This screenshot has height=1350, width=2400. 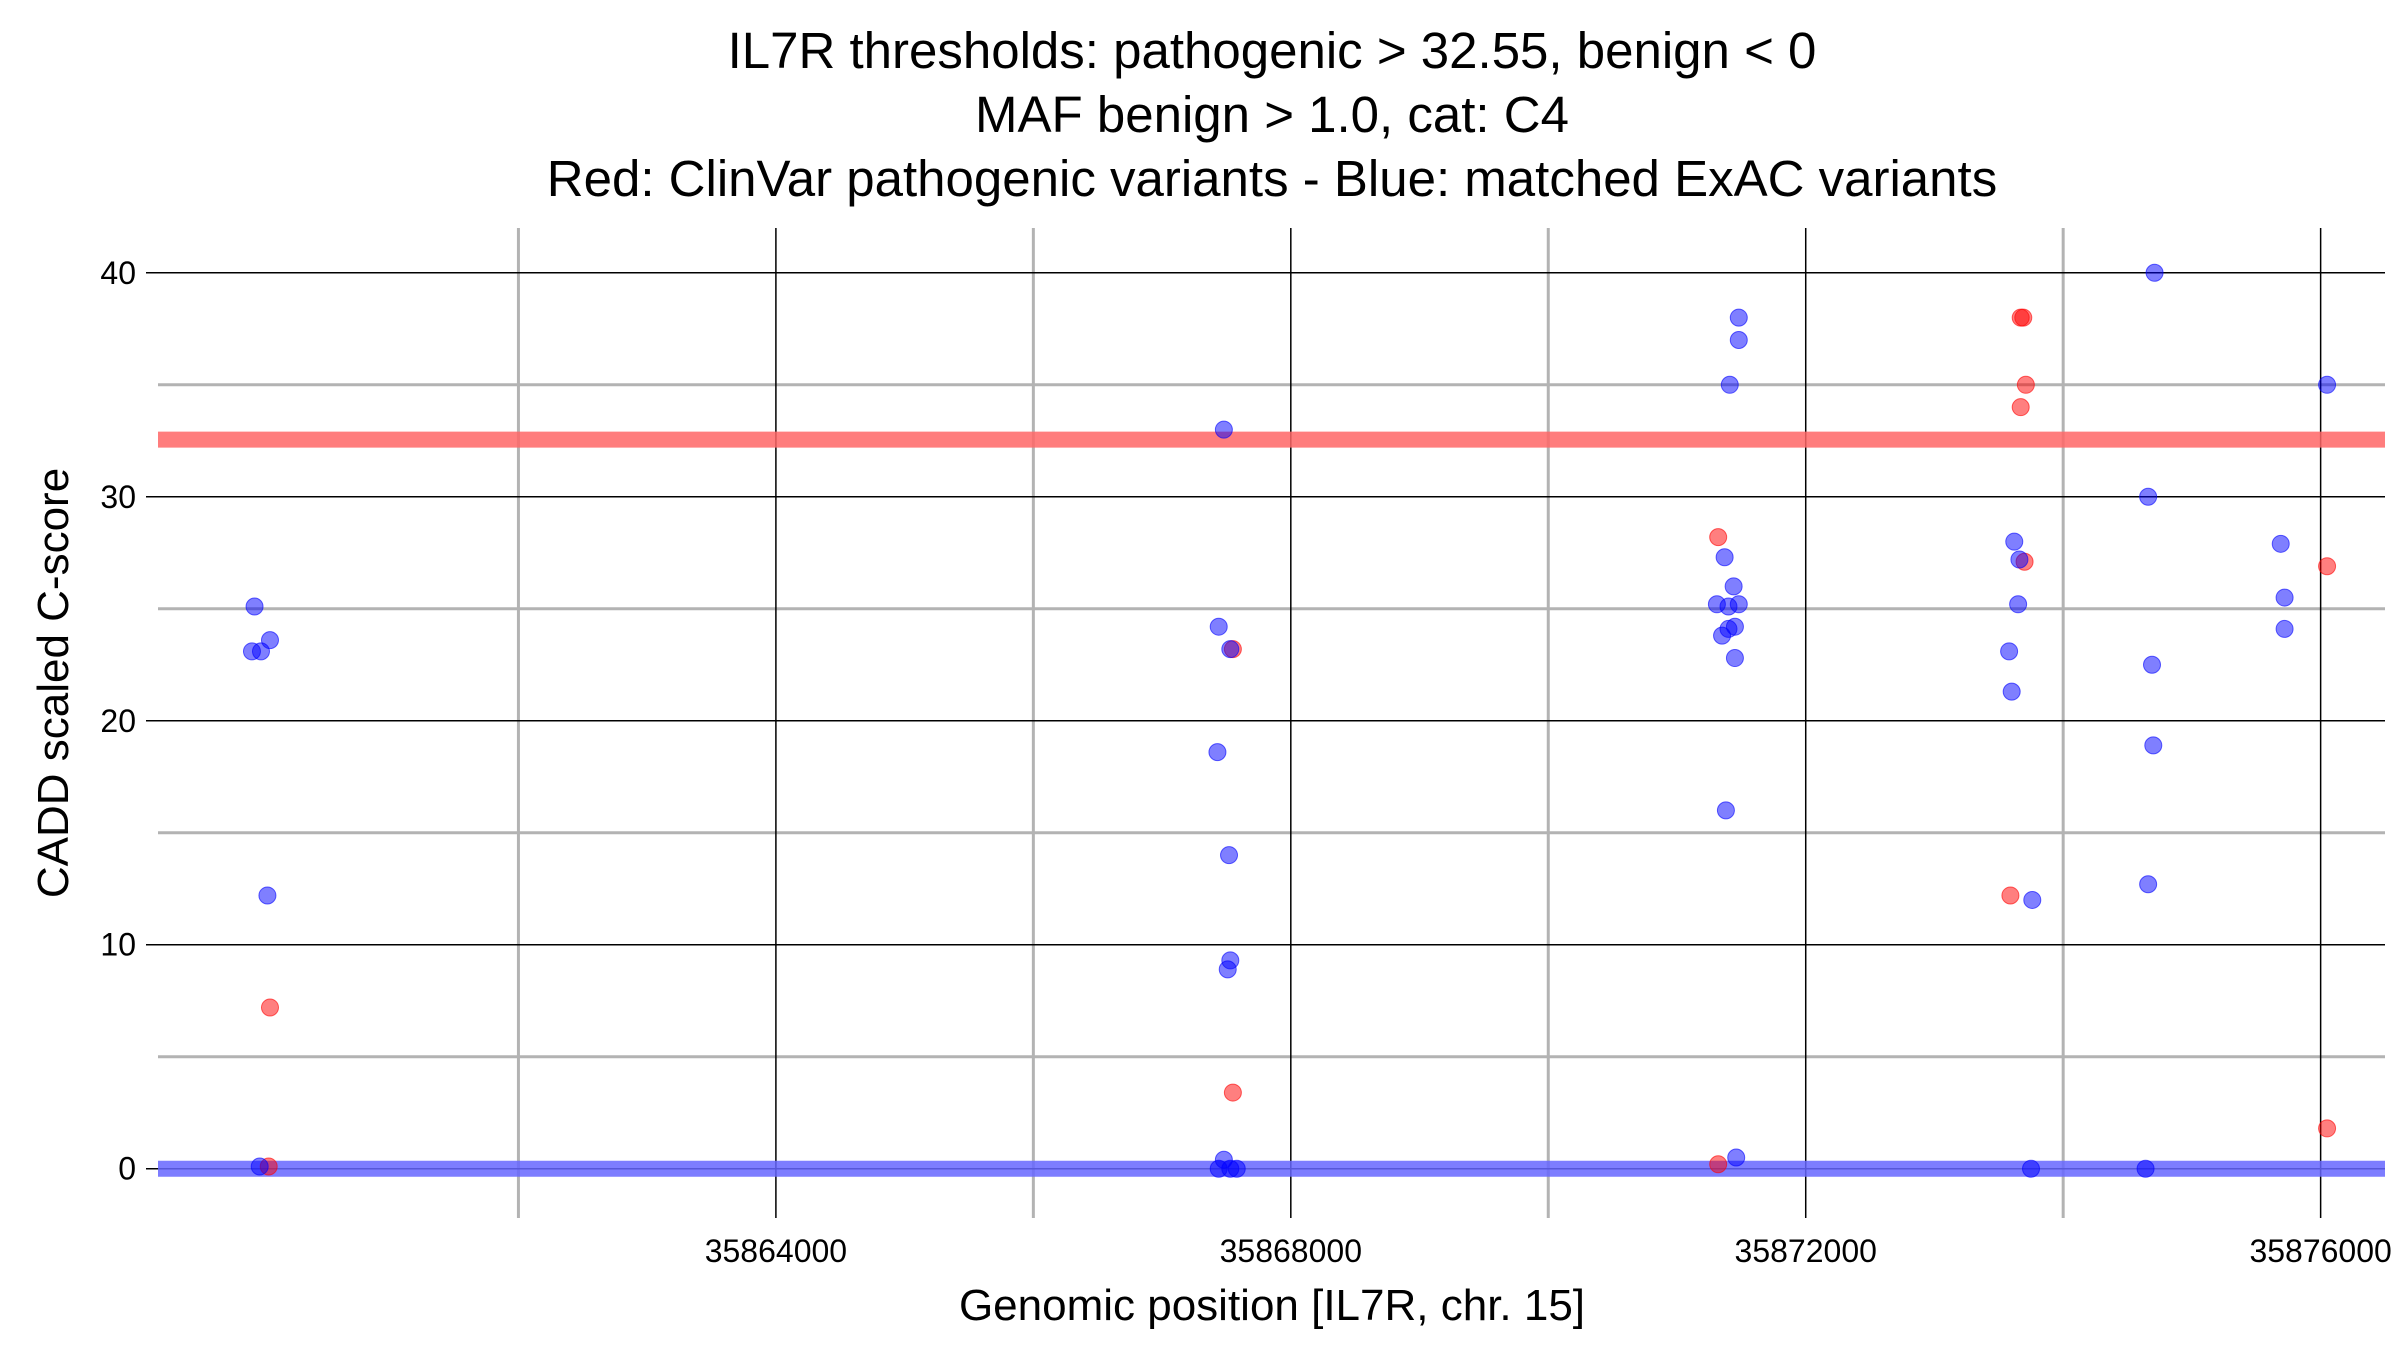 I want to click on y-axis-label: CADD scaled C-score, so click(x=53, y=683).